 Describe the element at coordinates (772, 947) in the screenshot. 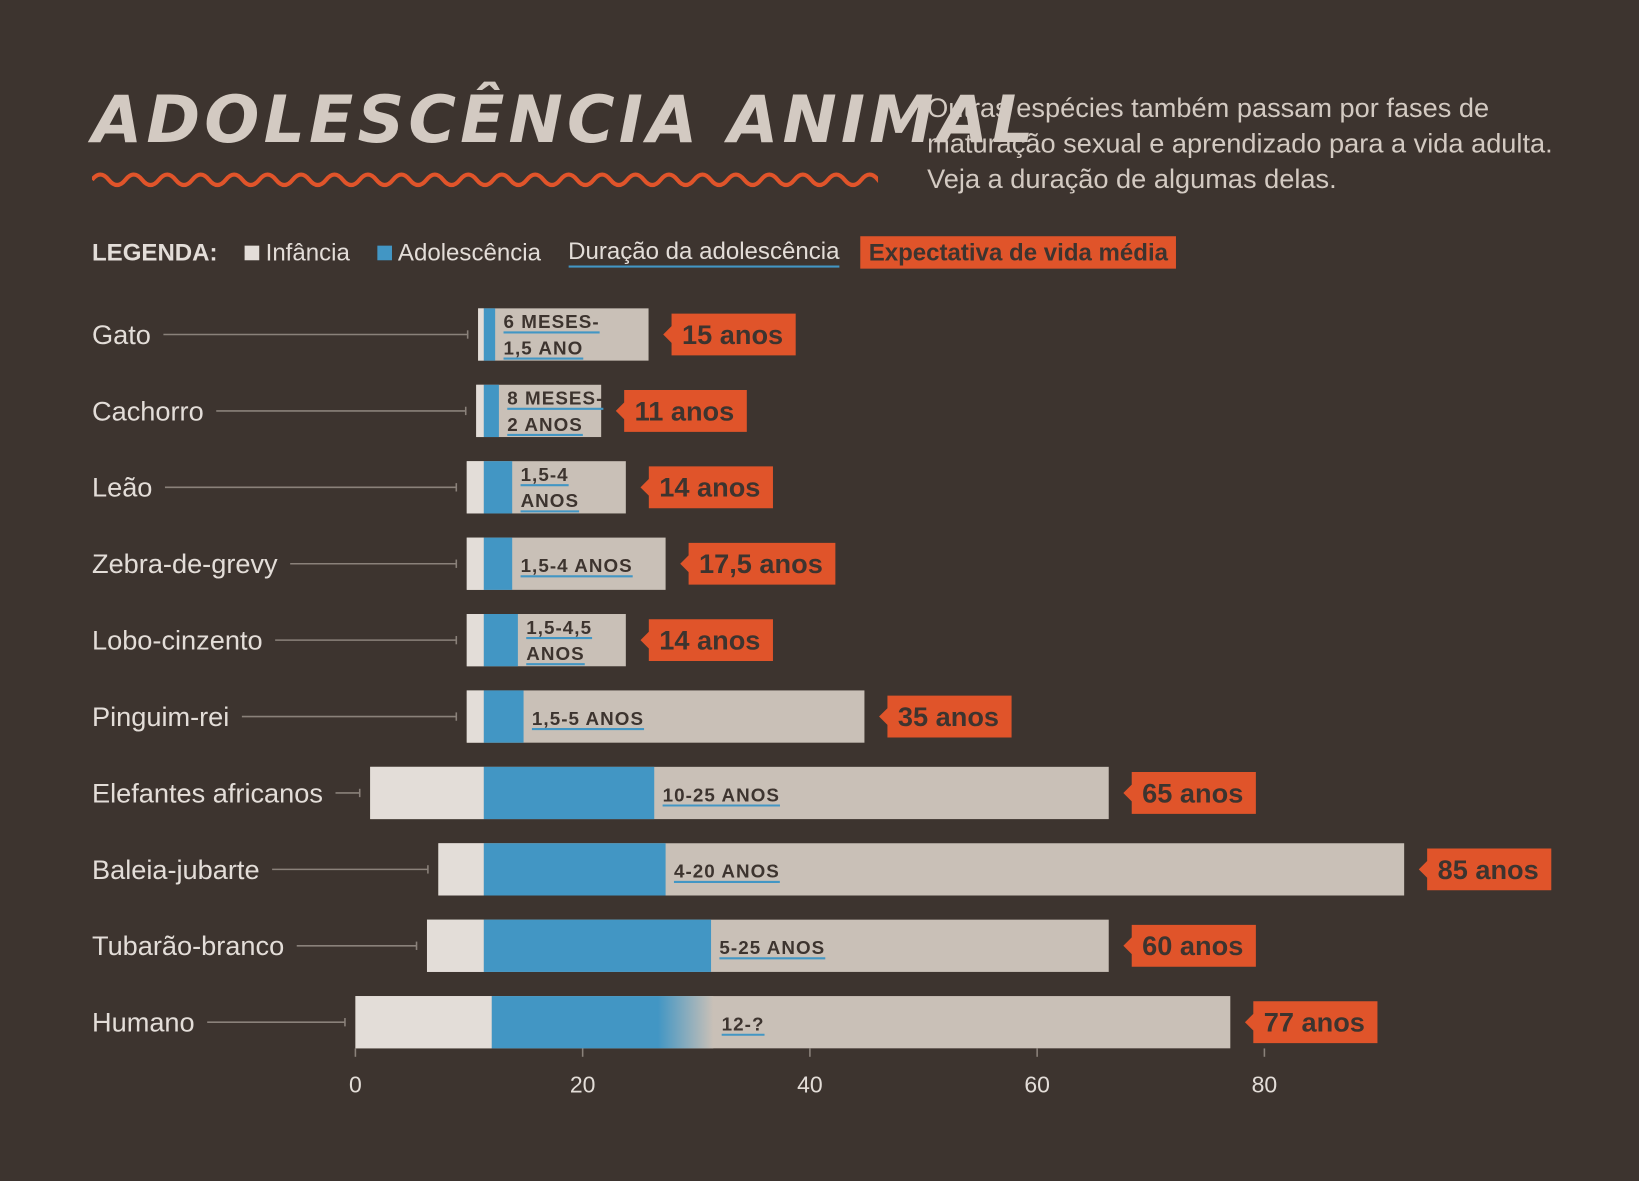

I see `duration-label: 5-25 ANOS` at that location.